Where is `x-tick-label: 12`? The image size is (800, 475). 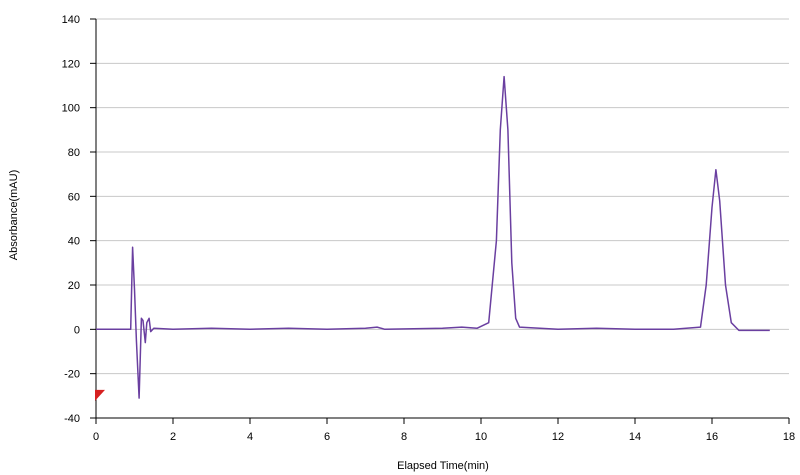
x-tick-label: 12 is located at coordinates (558, 437).